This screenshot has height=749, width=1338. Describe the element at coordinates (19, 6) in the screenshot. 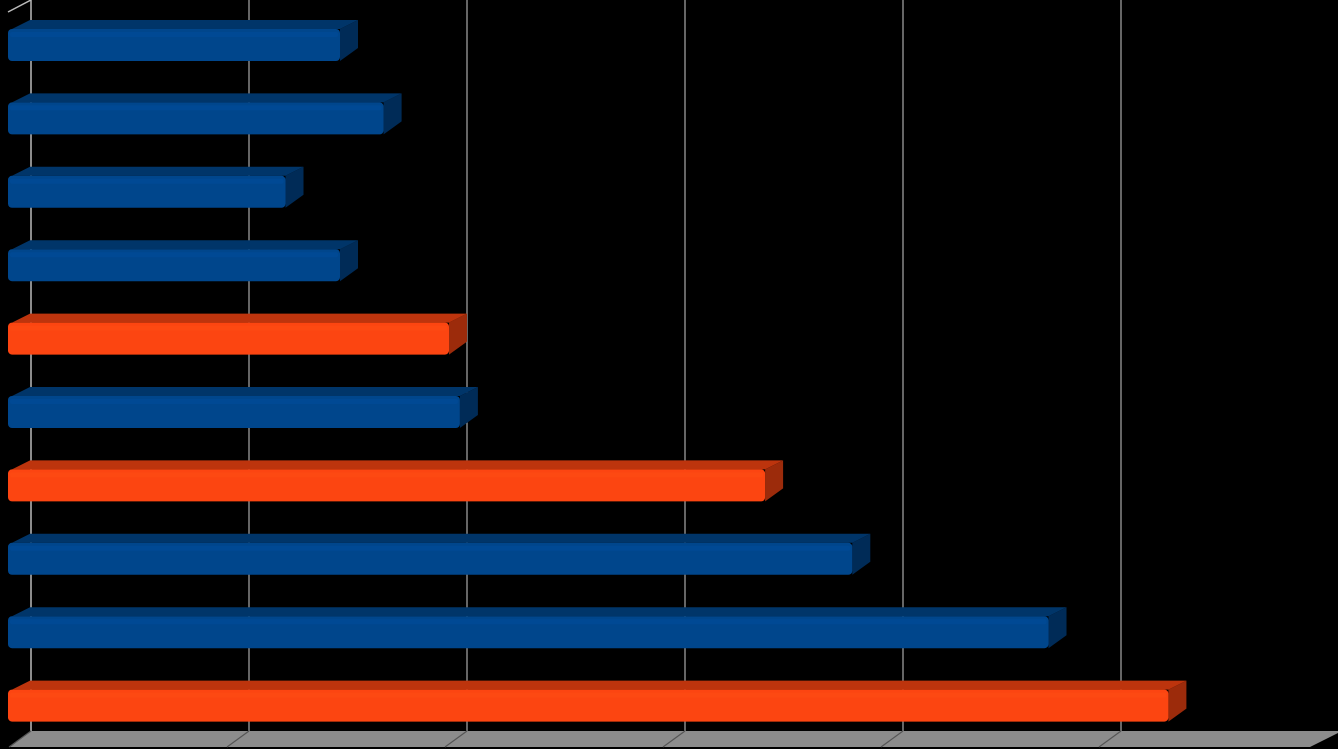

I see `wall-corner` at that location.